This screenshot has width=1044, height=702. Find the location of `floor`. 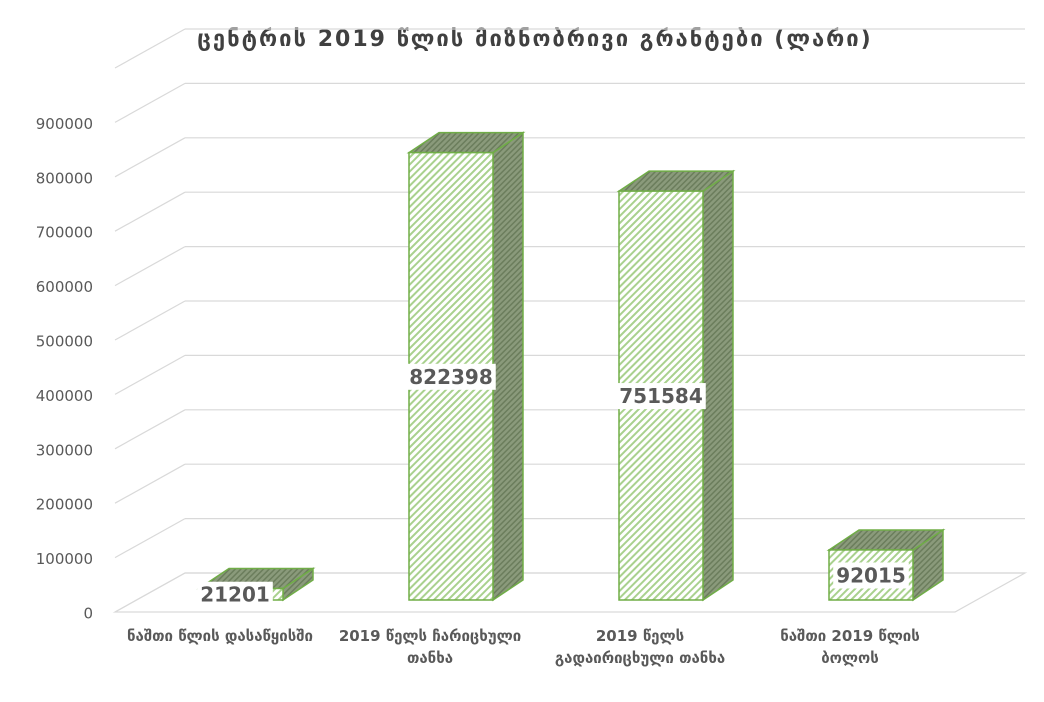

floor is located at coordinates (570, 592).